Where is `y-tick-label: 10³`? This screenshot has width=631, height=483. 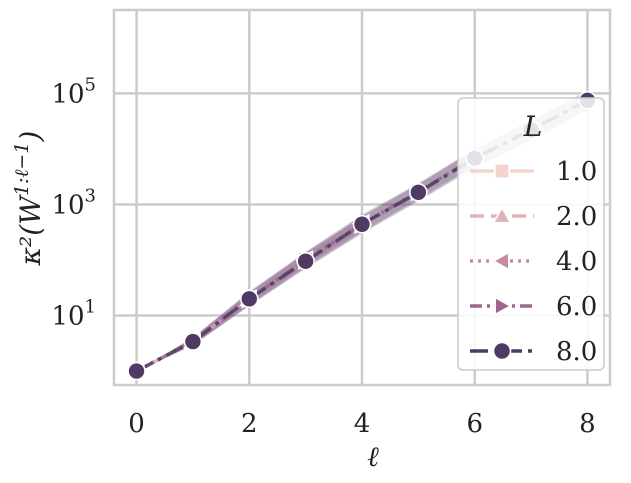 y-tick-label: 10³ is located at coordinates (73, 202).